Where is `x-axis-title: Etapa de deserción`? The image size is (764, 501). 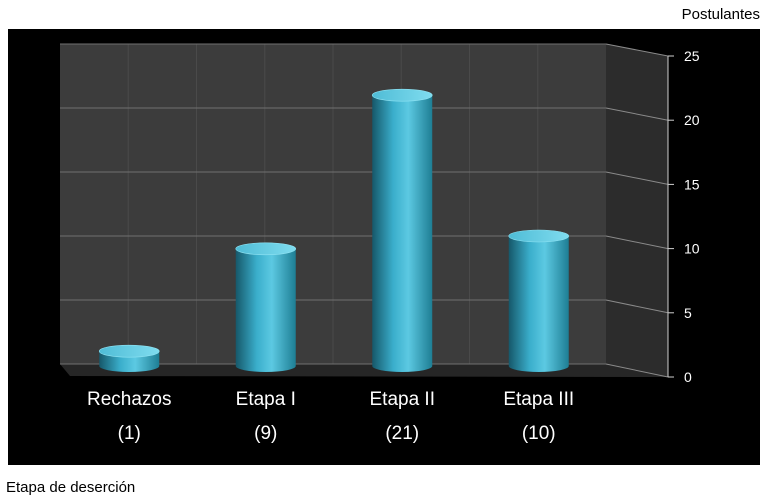 x-axis-title: Etapa de deserción is located at coordinates (71, 487).